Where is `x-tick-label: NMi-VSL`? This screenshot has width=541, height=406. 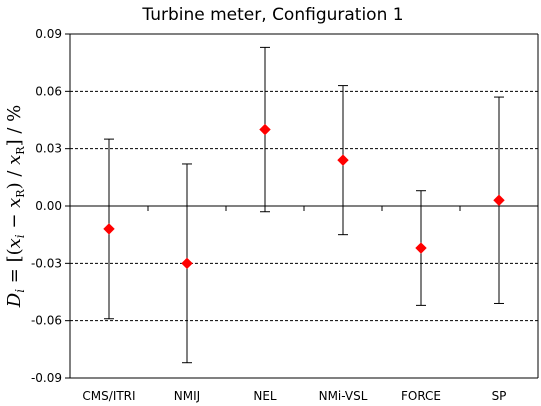 x-tick-label: NMi-VSL is located at coordinates (343, 396).